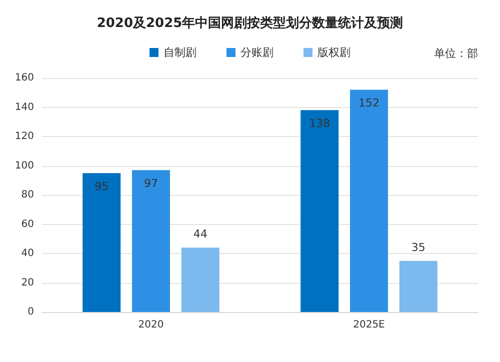  I want to click on y-tick-label: 140, so click(24, 107).